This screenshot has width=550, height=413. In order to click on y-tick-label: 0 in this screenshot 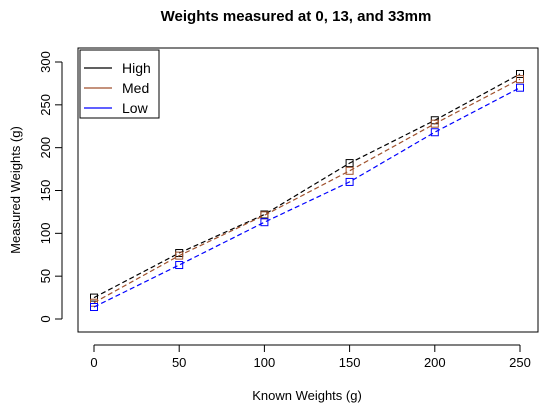, I will do `click(45, 318)`.